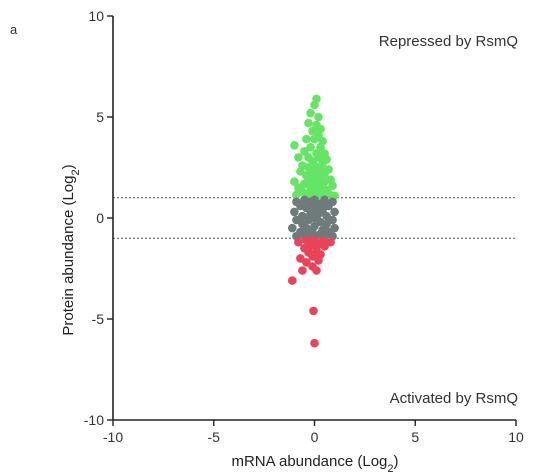 The width and height of the screenshot is (558, 473). Describe the element at coordinates (313, 221) in the screenshot. I see `data-points` at that location.